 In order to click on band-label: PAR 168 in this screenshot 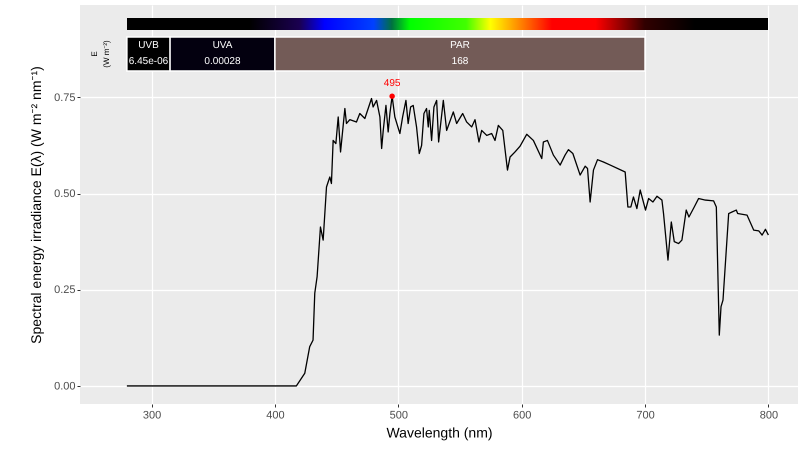, I will do `click(460, 53)`.